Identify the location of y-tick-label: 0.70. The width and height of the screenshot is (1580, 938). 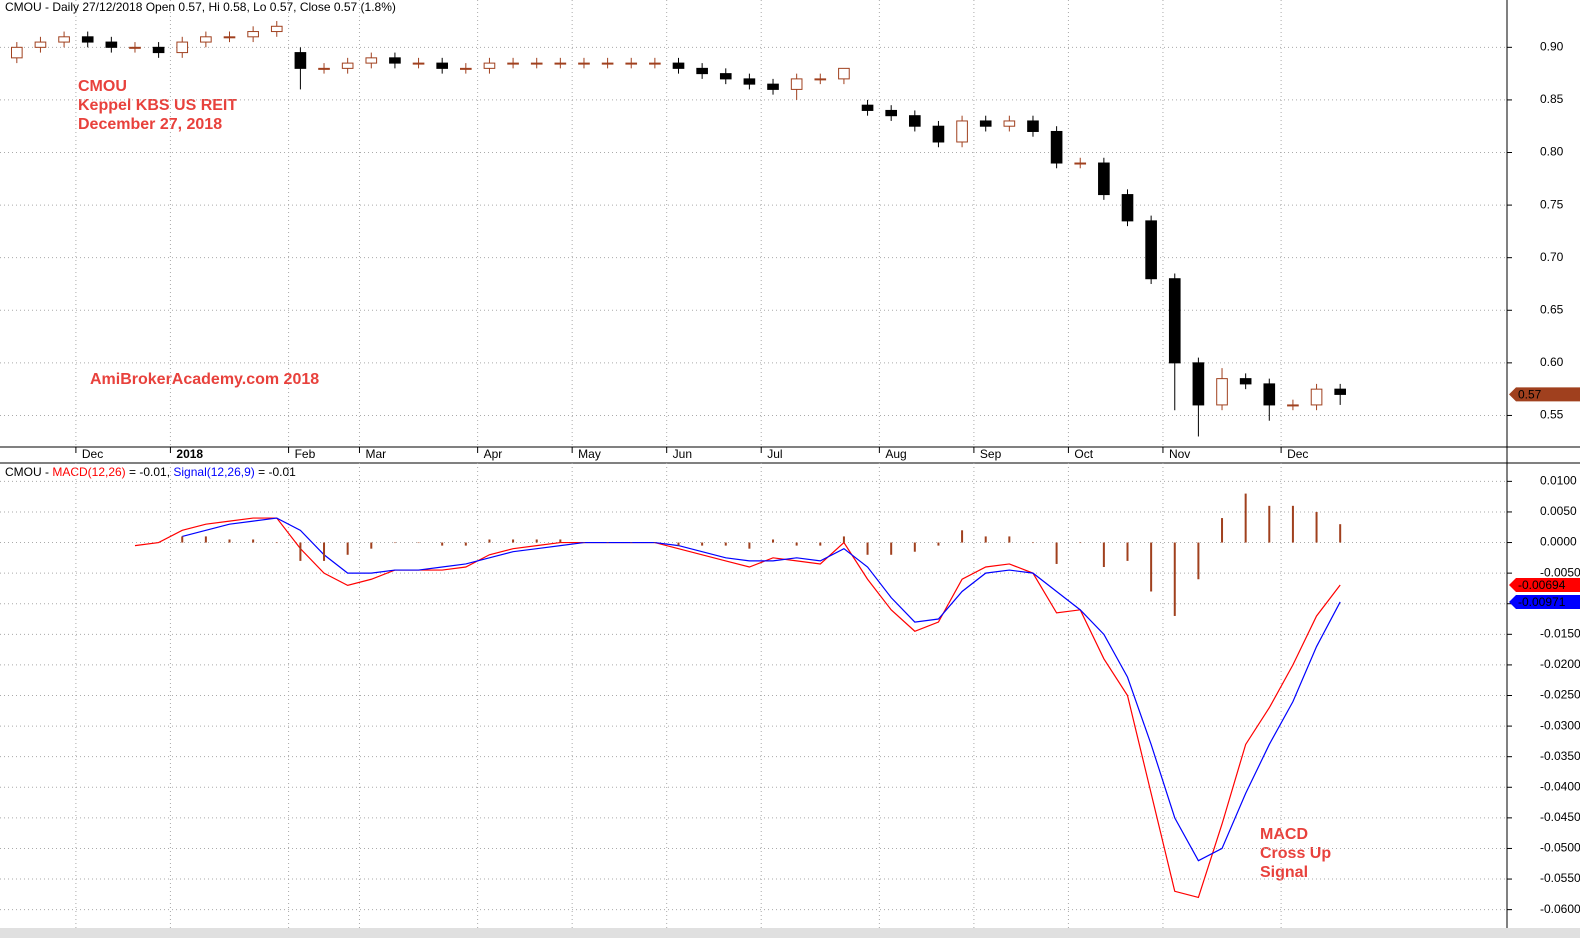
(1552, 257).